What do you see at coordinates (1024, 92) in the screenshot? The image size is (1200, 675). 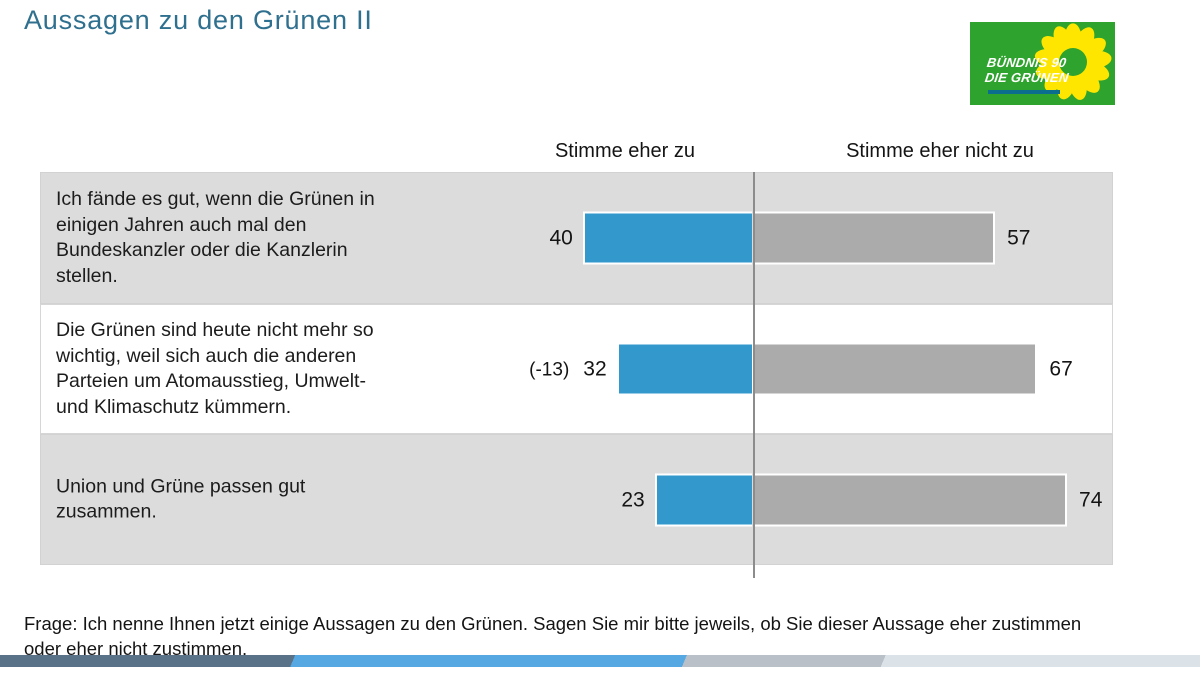 I see `logo-underline` at bounding box center [1024, 92].